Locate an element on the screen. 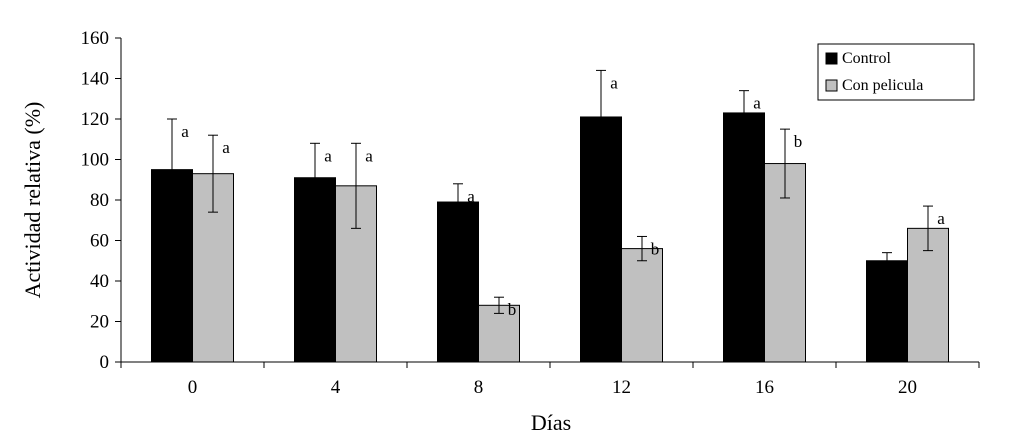 Image resolution: width=1013 pixels, height=443 pixels. y-tick-label-0: 0 is located at coordinates (105, 362).